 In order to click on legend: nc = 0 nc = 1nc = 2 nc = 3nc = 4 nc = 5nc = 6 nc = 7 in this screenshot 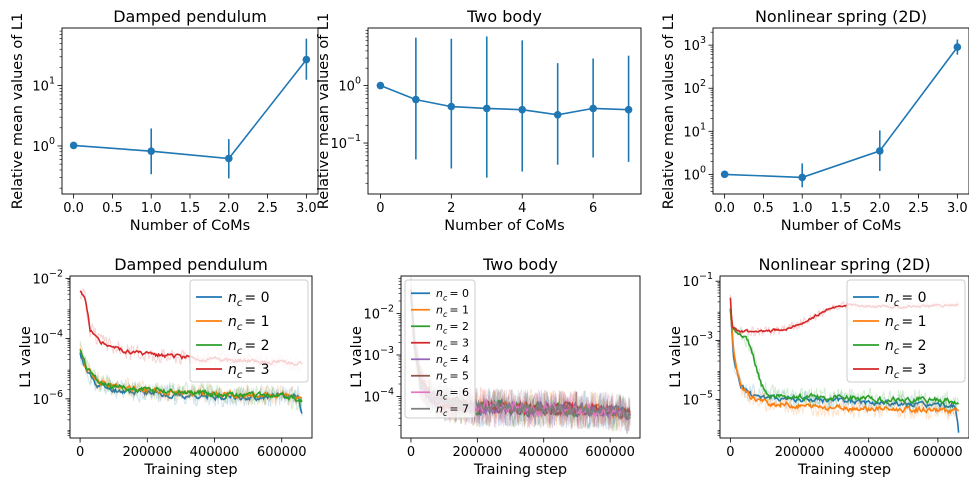, I will do `click(440, 349)`.